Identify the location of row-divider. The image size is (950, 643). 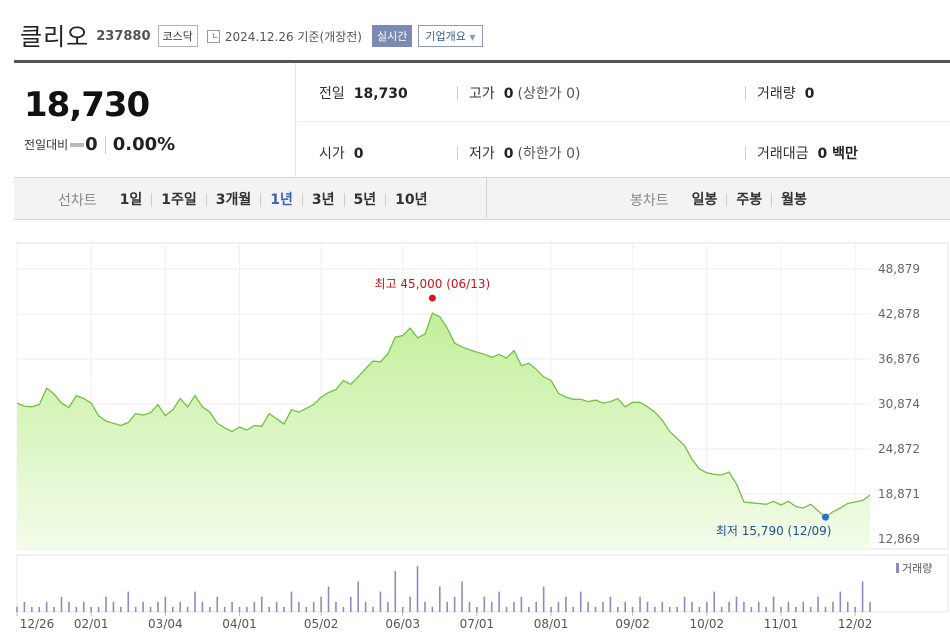
(623, 121).